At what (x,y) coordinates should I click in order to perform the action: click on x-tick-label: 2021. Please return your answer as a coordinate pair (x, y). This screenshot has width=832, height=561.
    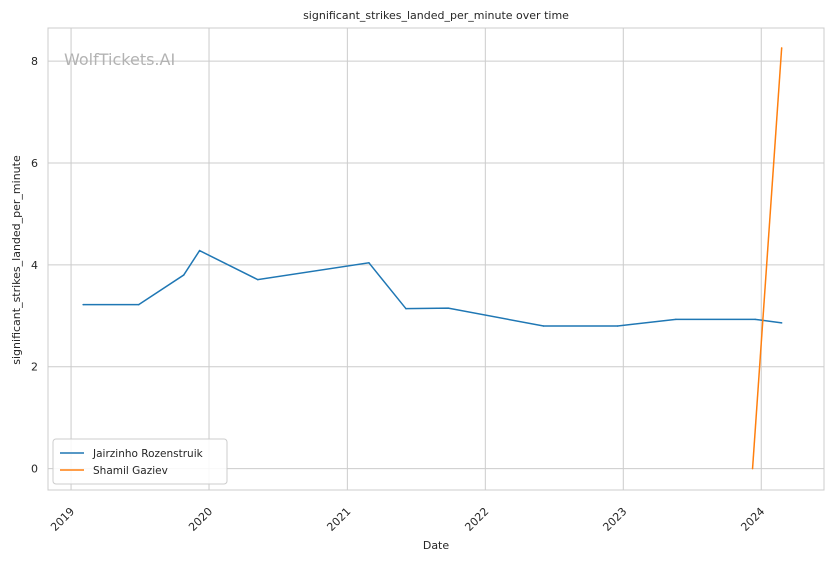
    Looking at the image, I should click on (338, 519).